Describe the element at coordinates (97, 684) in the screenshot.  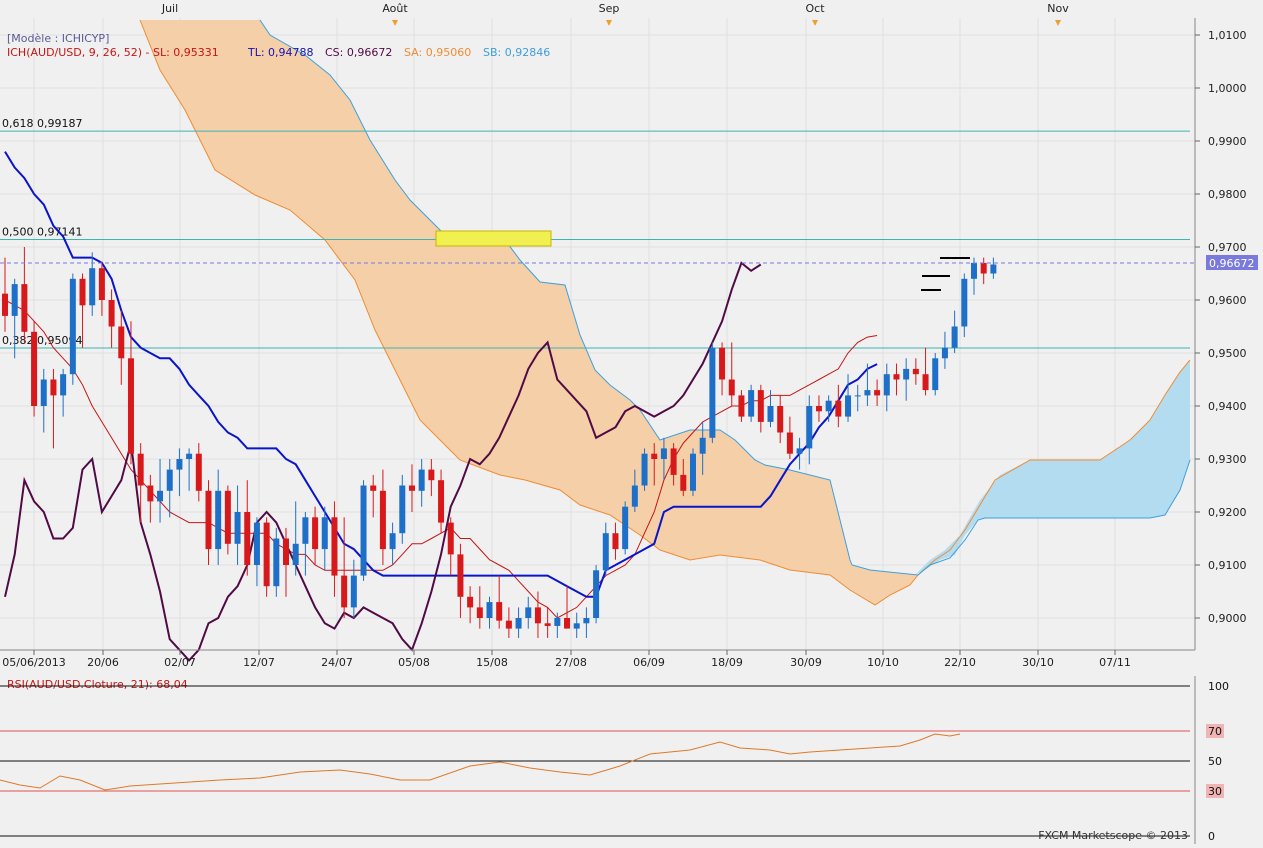
I see `rsi-label: RSI(AUD/USD.Cloture, 21): 68,04` at that location.